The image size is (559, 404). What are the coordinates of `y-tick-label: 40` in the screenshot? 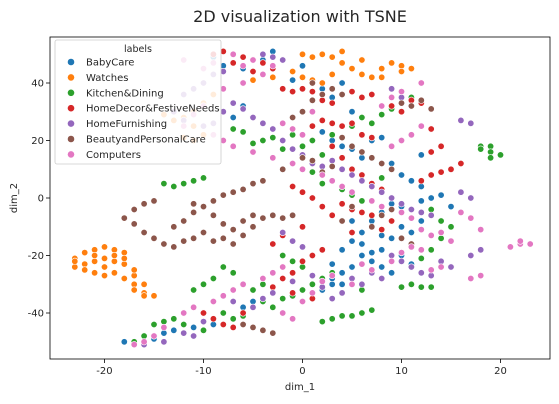 It's located at (37, 84).